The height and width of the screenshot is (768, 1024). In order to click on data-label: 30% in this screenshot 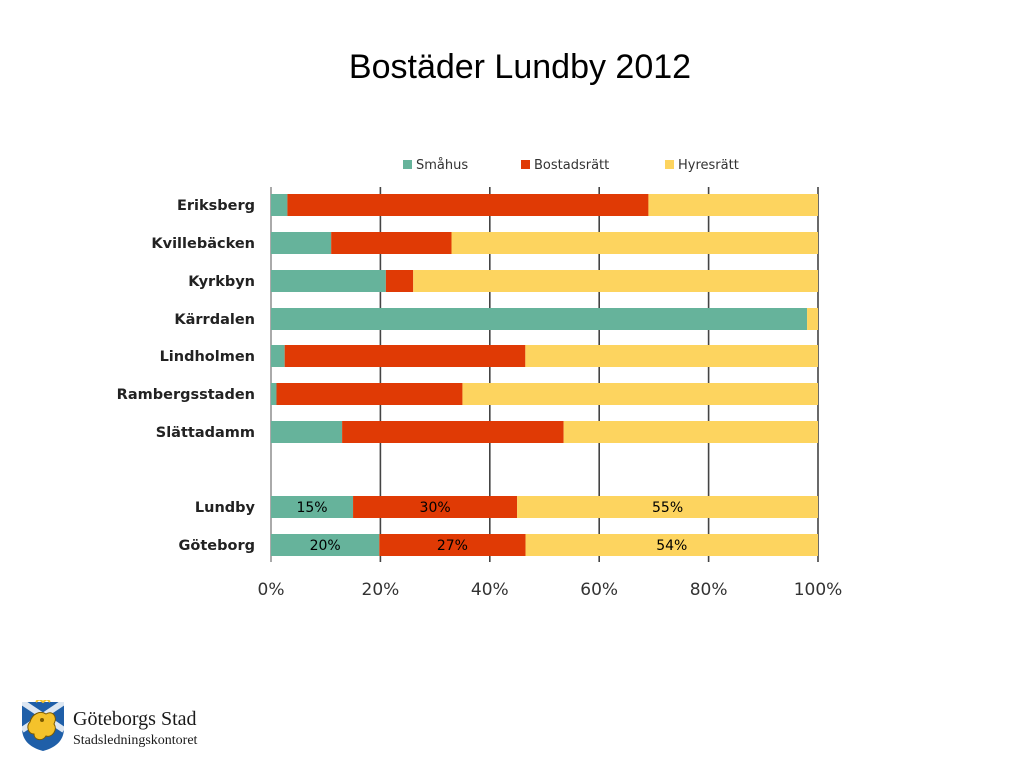, I will do `click(435, 508)`.